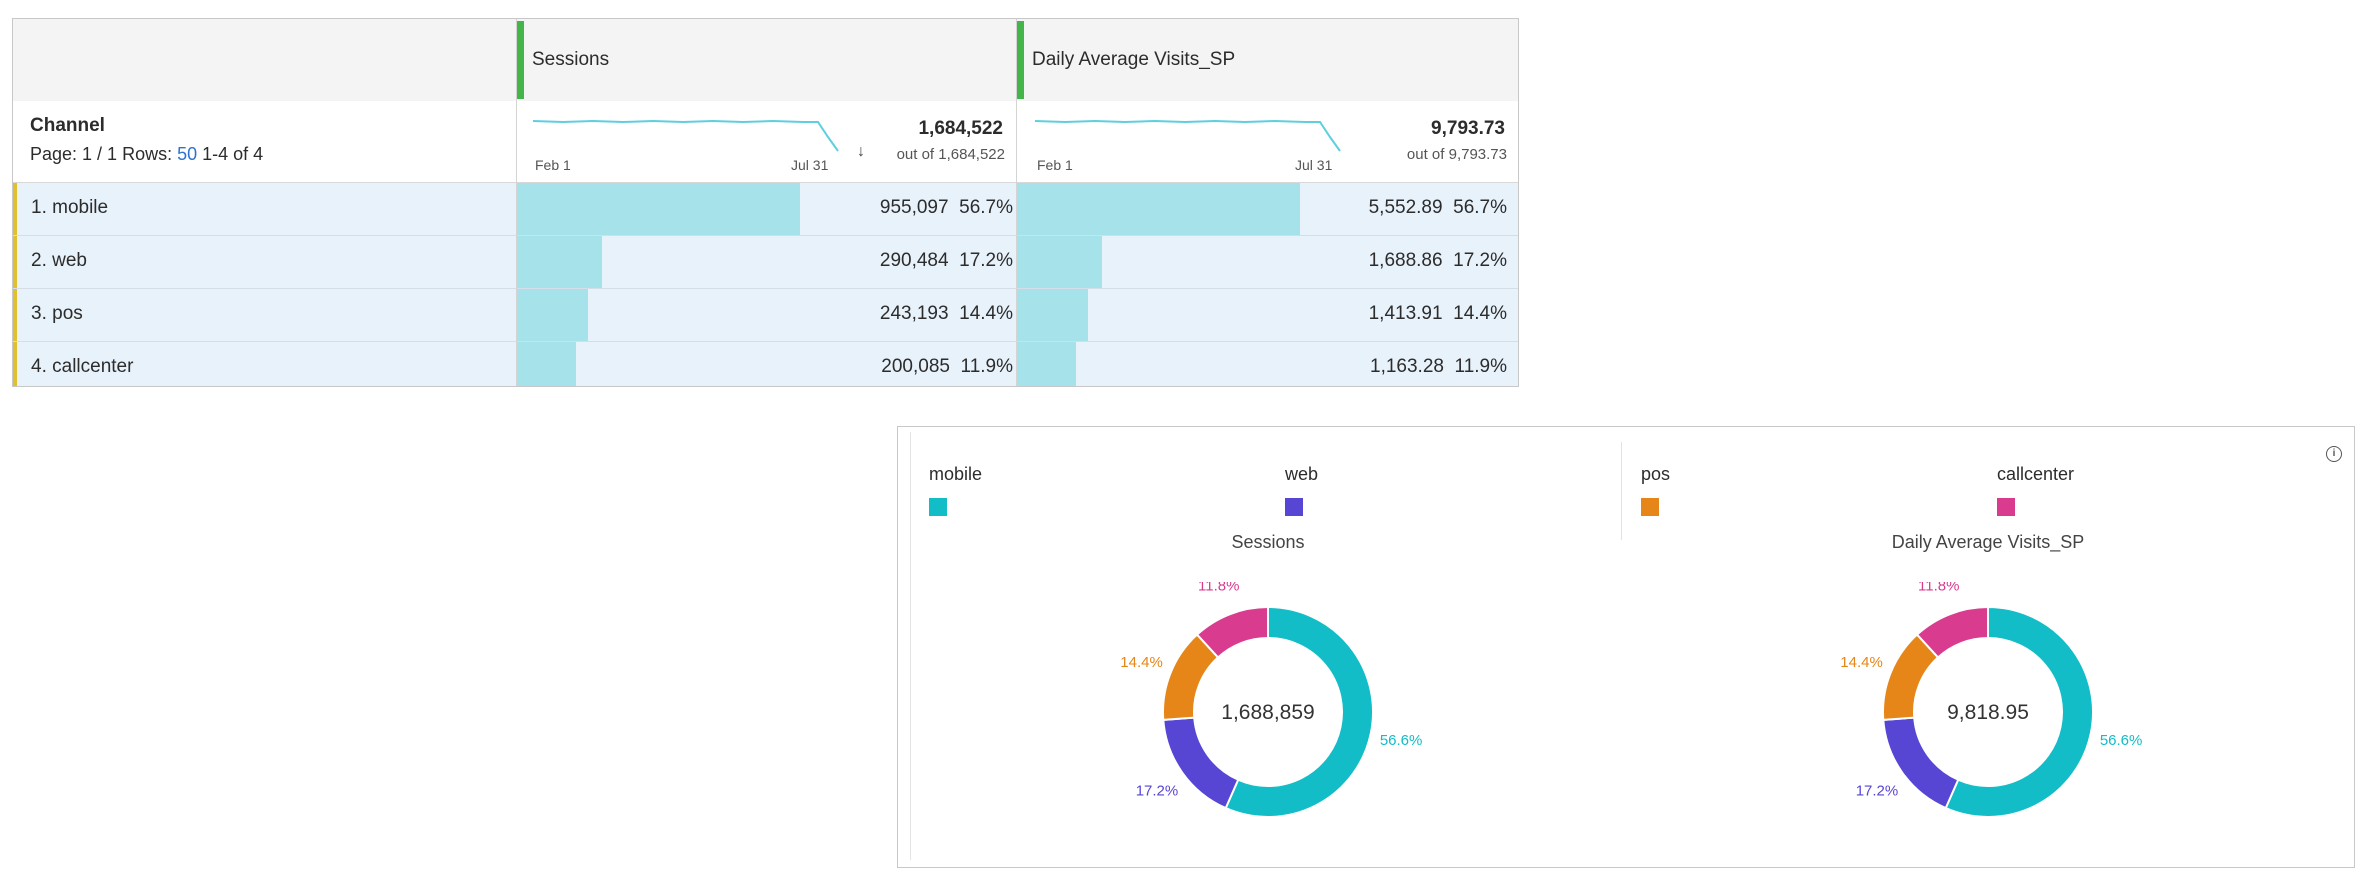  What do you see at coordinates (59, 260) in the screenshot?
I see `row-label: 2. web` at bounding box center [59, 260].